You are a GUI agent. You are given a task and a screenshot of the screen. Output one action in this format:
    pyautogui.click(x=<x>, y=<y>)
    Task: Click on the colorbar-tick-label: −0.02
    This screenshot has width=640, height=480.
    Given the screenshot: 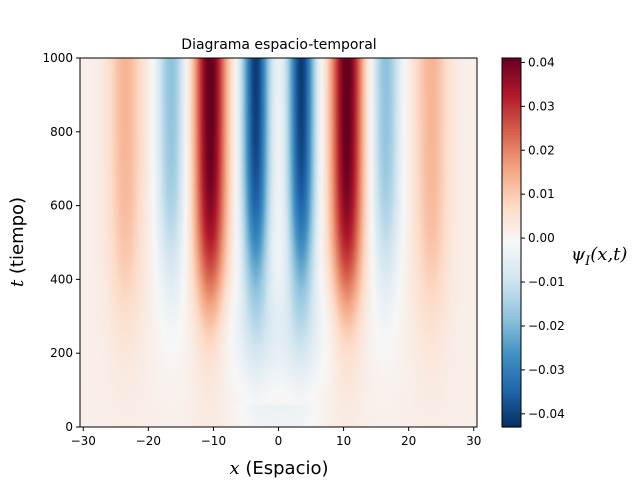 What is the action you would take?
    pyautogui.click(x=546, y=326)
    